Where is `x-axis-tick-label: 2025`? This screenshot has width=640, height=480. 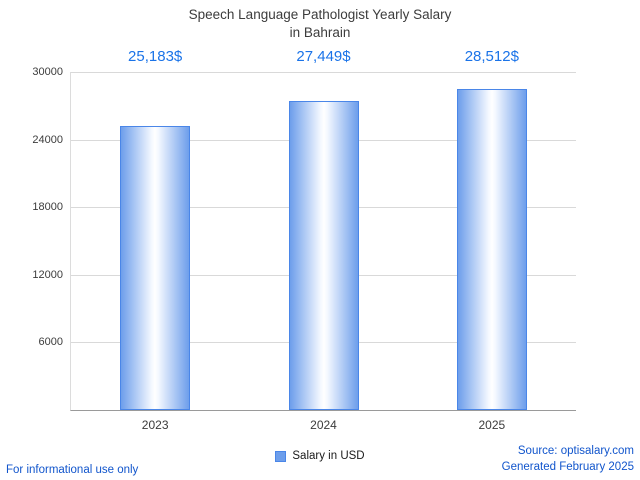 x-axis-tick-label: 2025 is located at coordinates (492, 425).